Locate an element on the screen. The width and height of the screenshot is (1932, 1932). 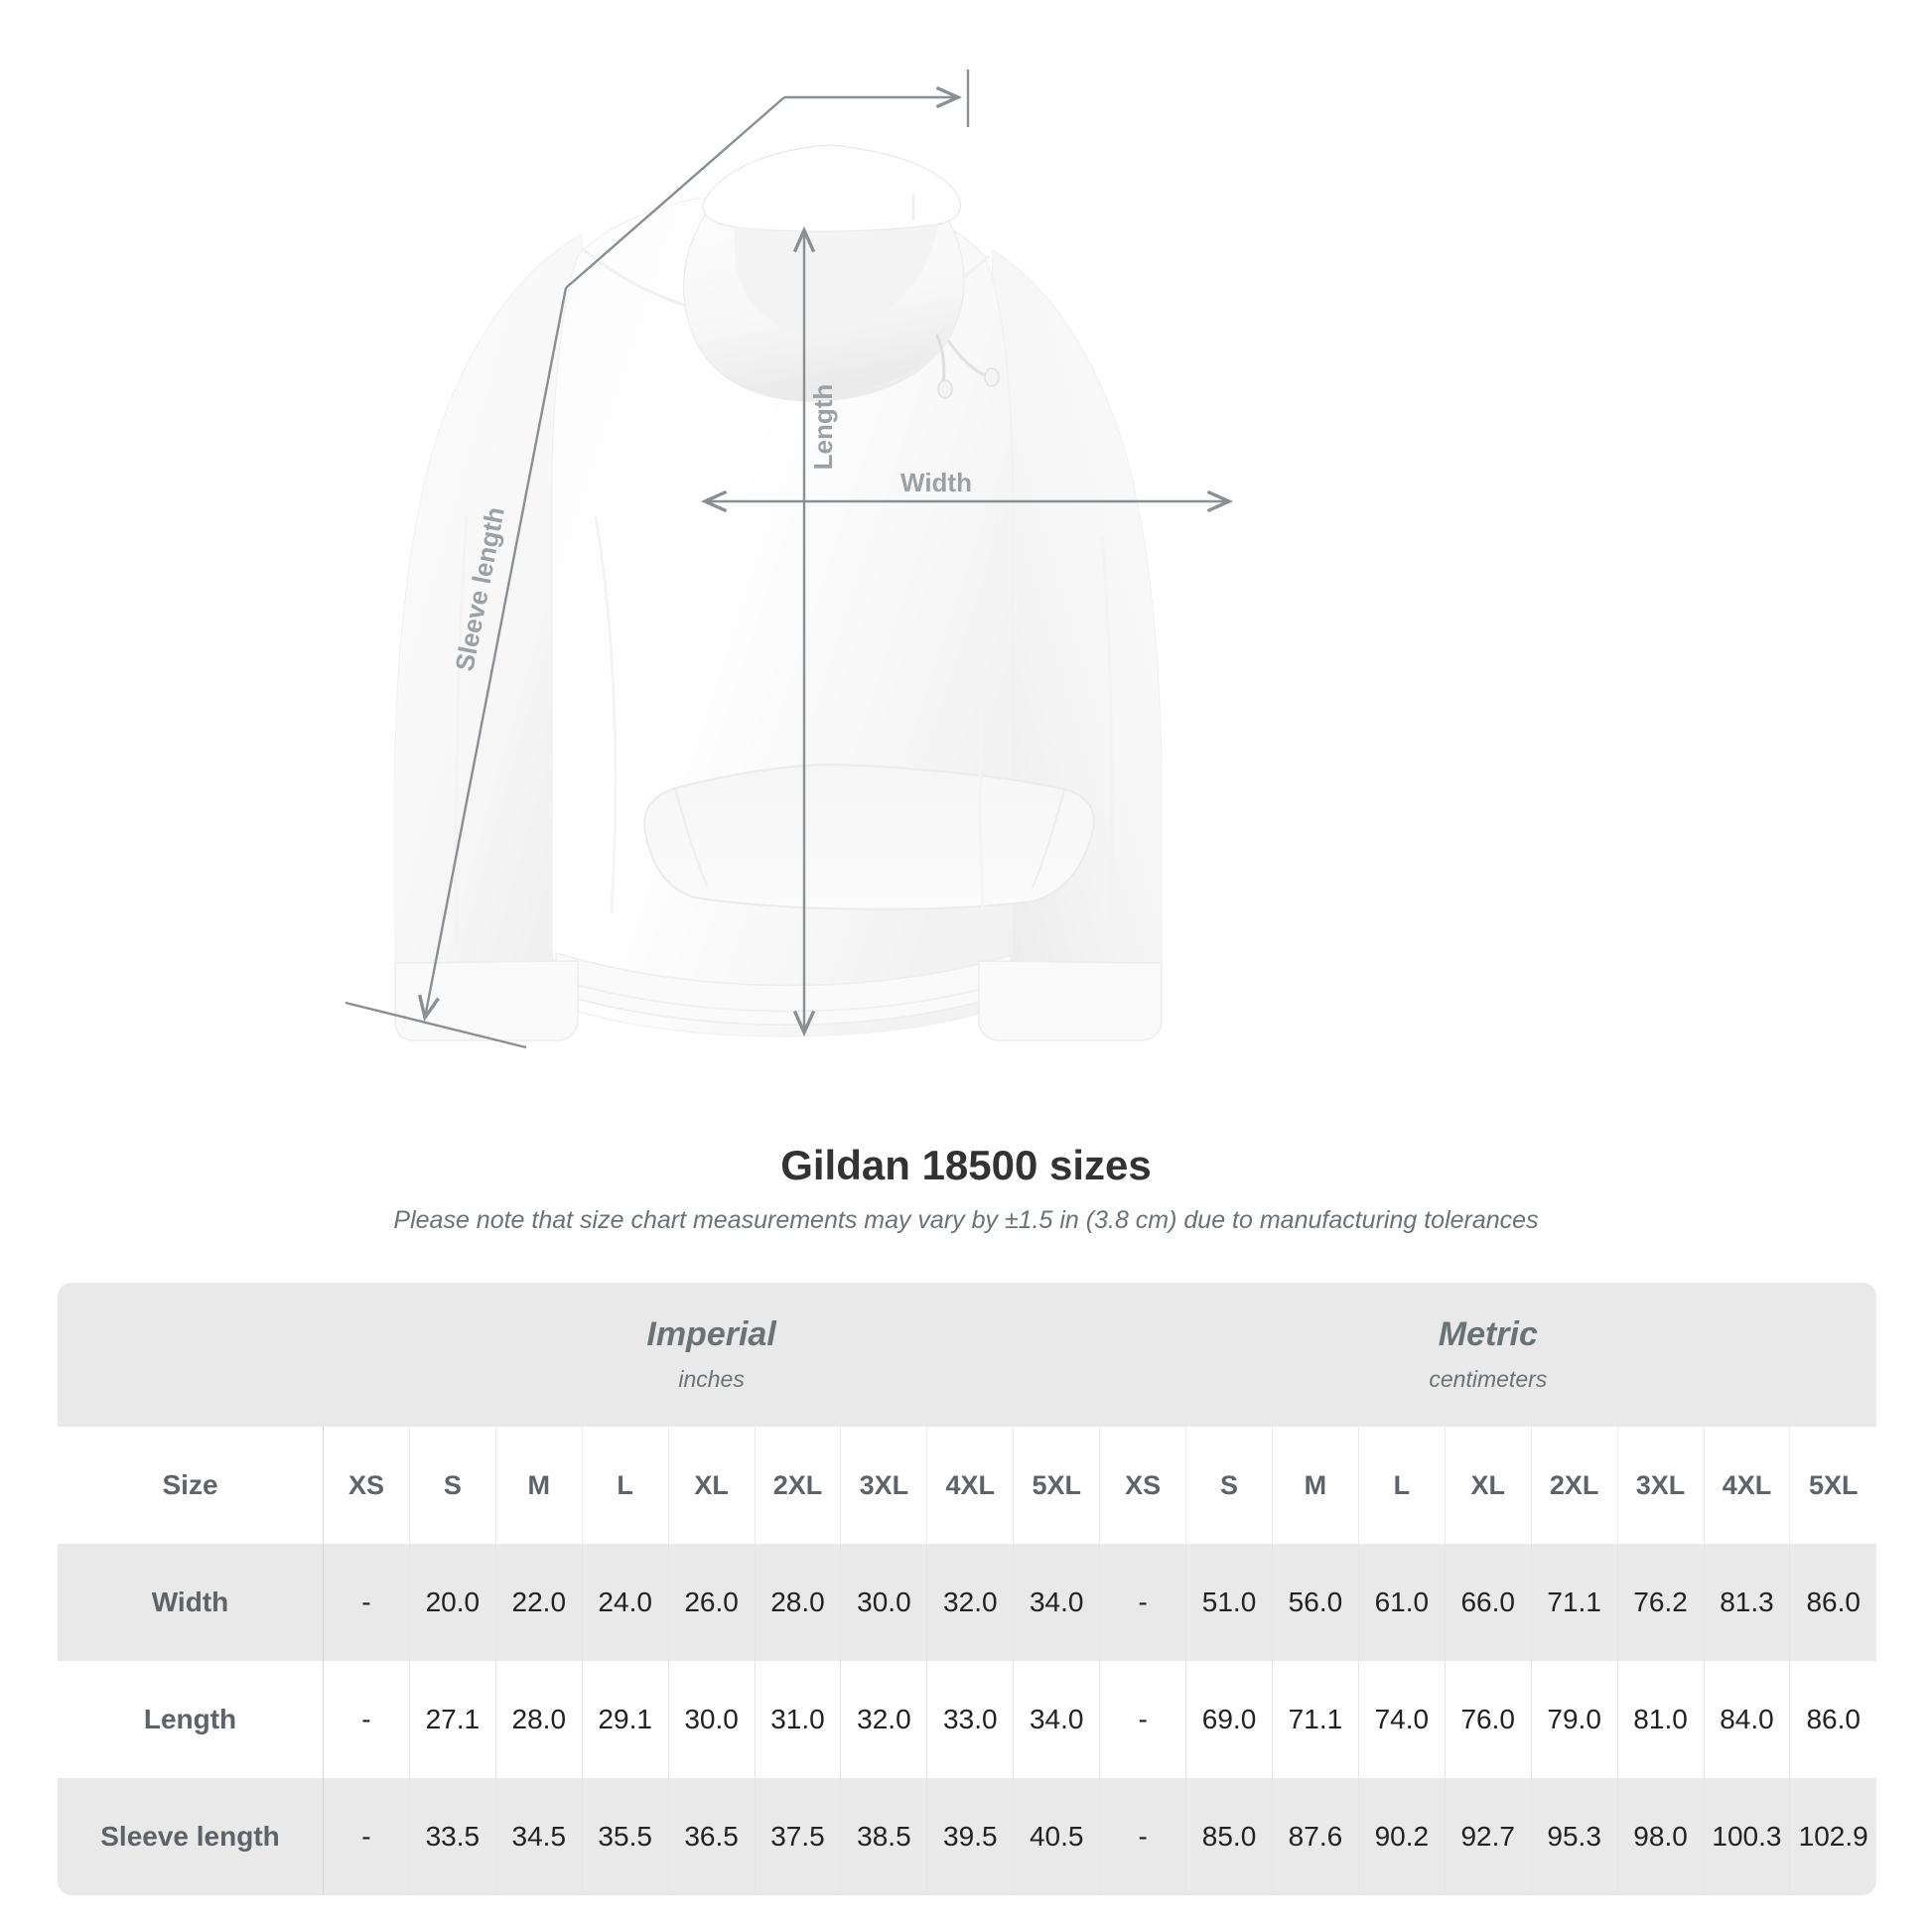
row-label-sleeve-length: Sleeve length is located at coordinates (191, 1836).